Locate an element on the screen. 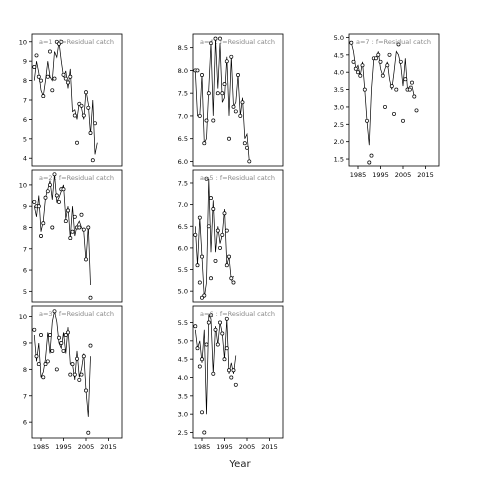 The height and width of the screenshot is (480, 480). y-tick-label: 8 is located at coordinates (25, 370).